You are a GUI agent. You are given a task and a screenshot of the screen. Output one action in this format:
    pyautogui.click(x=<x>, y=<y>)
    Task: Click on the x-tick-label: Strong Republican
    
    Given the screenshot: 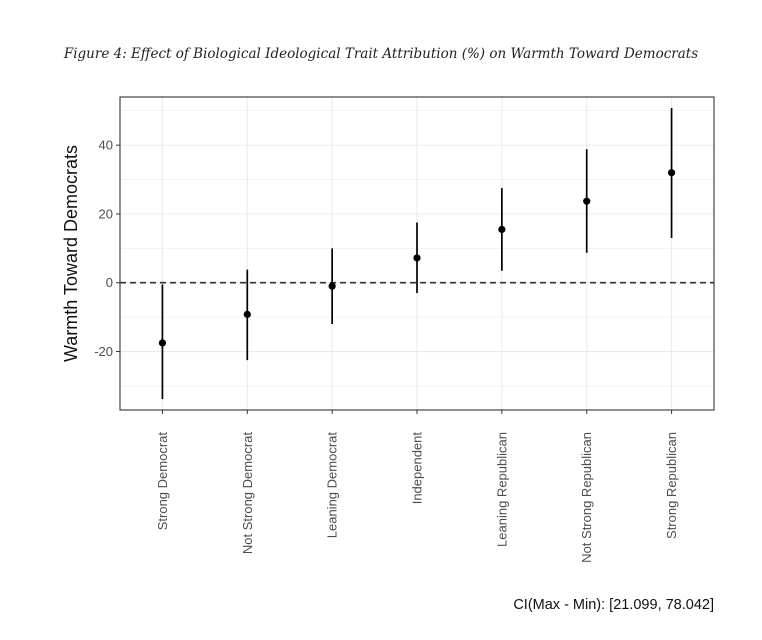 What is the action you would take?
    pyautogui.click(x=671, y=485)
    